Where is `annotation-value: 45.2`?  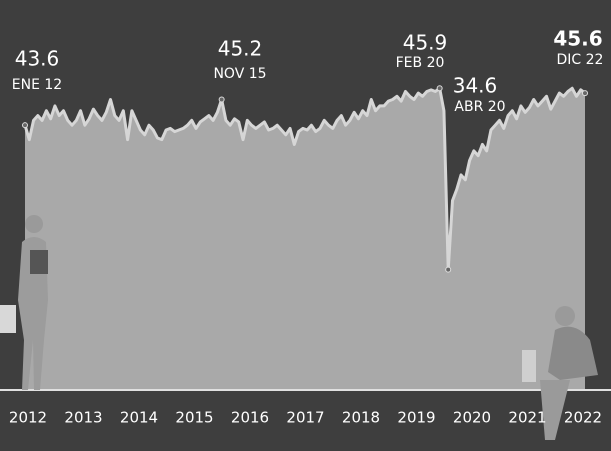 annotation-value: 45.2 is located at coordinates (240, 49).